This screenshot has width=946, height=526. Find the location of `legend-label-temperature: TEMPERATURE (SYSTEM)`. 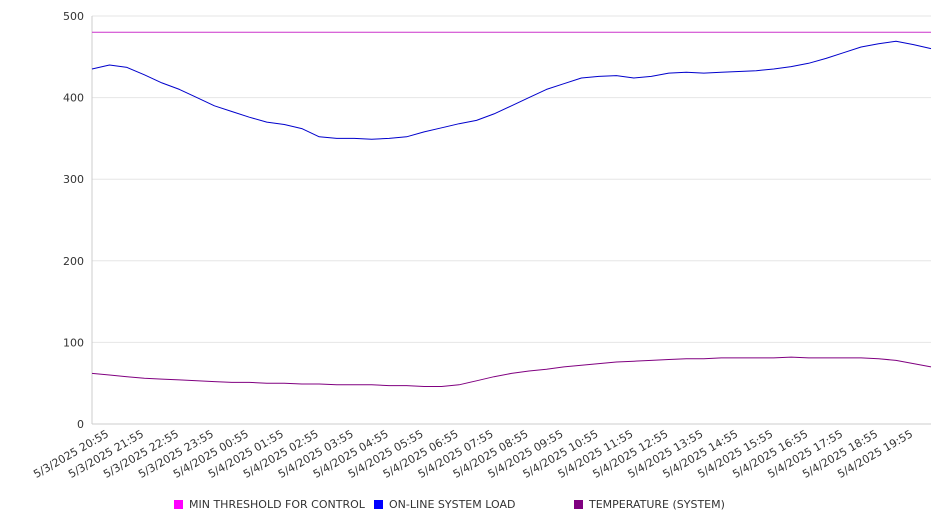

legend-label-temperature: TEMPERATURE (SYSTEM) is located at coordinates (657, 504).